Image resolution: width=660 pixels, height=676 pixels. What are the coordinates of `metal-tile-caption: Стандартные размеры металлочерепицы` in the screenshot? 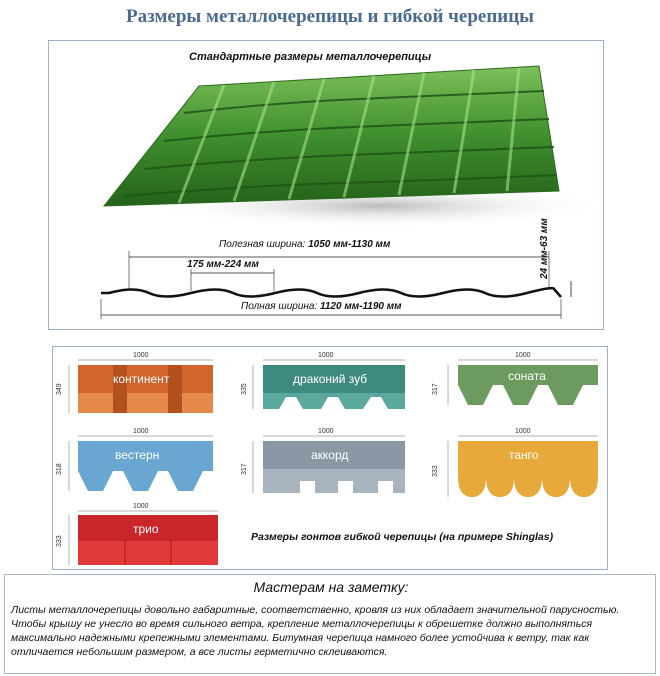 It's located at (310, 57).